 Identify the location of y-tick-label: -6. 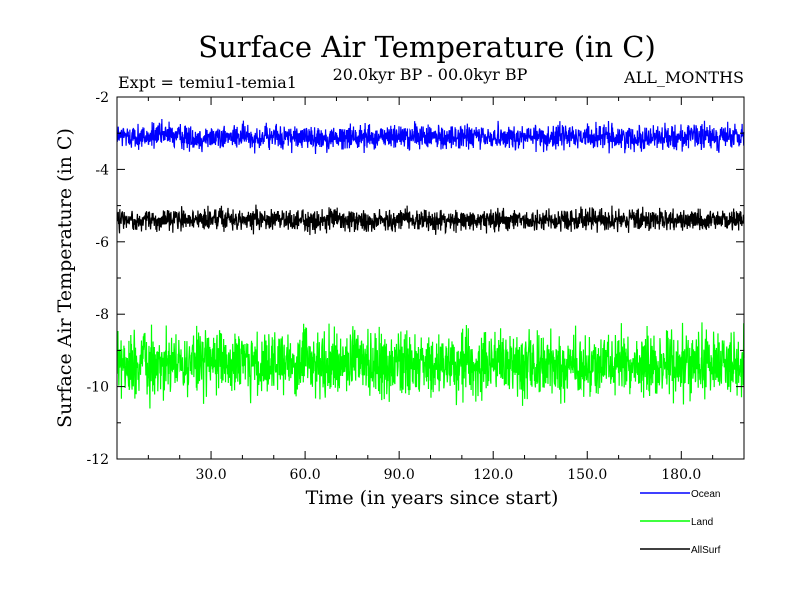
(102, 243).